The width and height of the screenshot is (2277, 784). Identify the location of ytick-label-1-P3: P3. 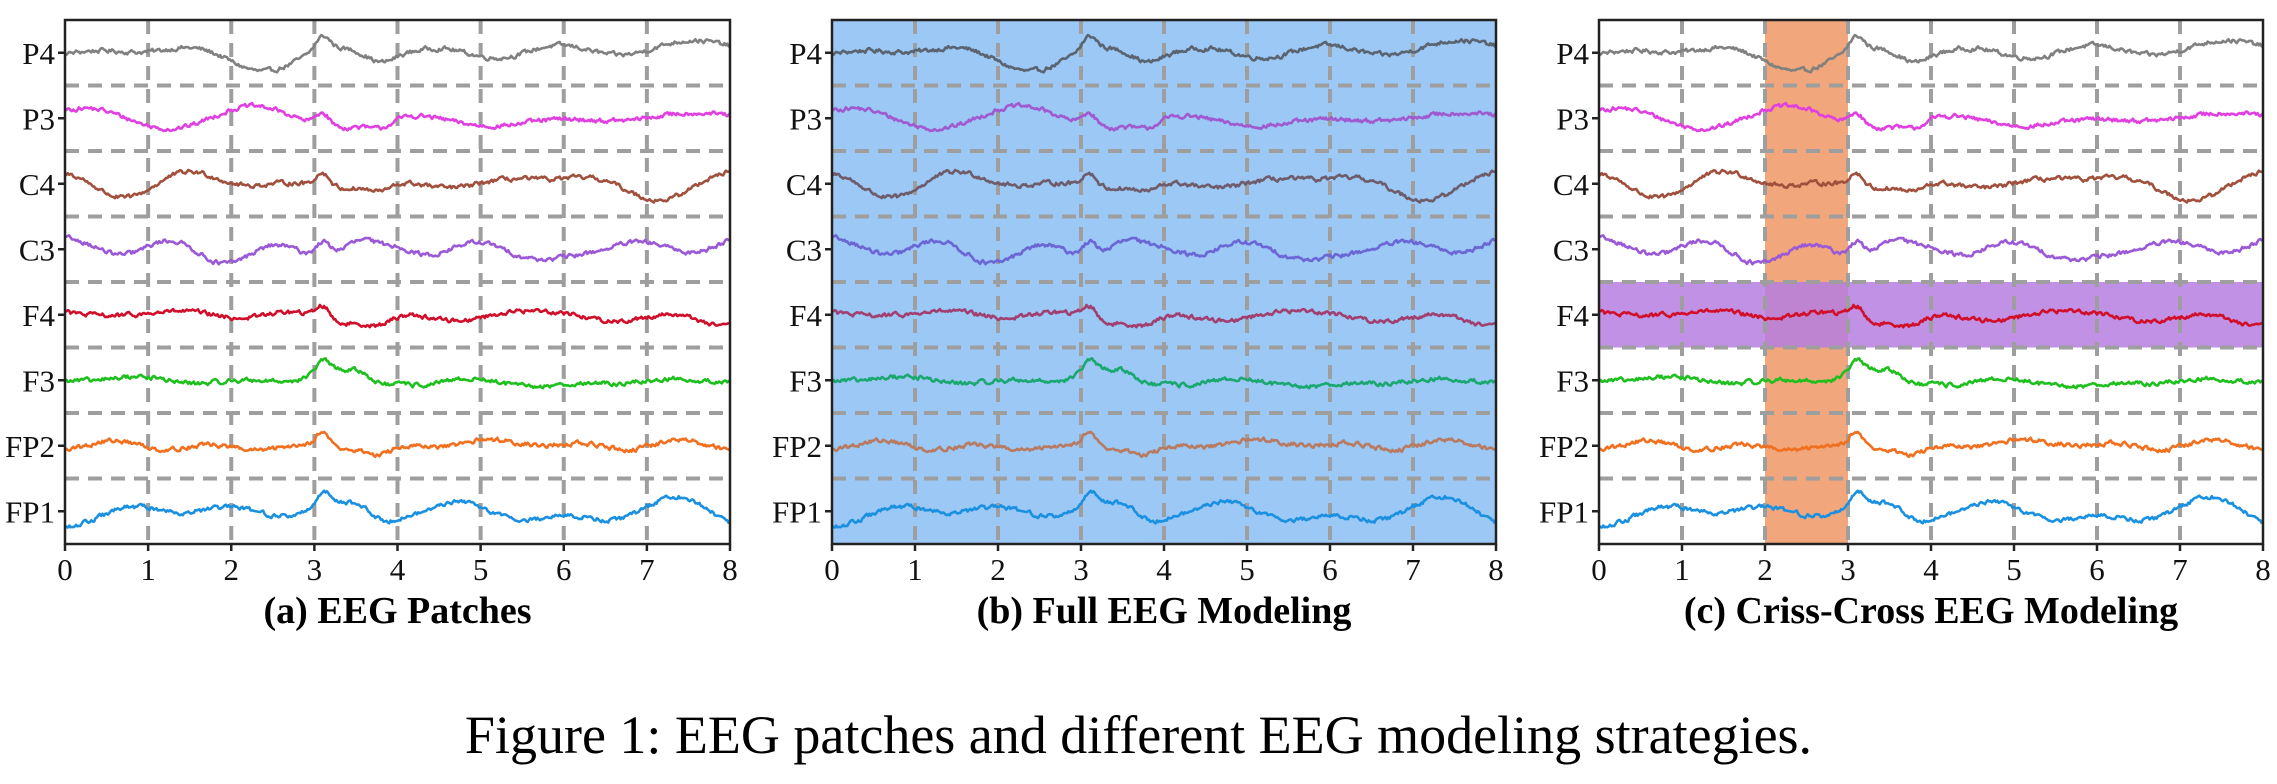
(805, 118).